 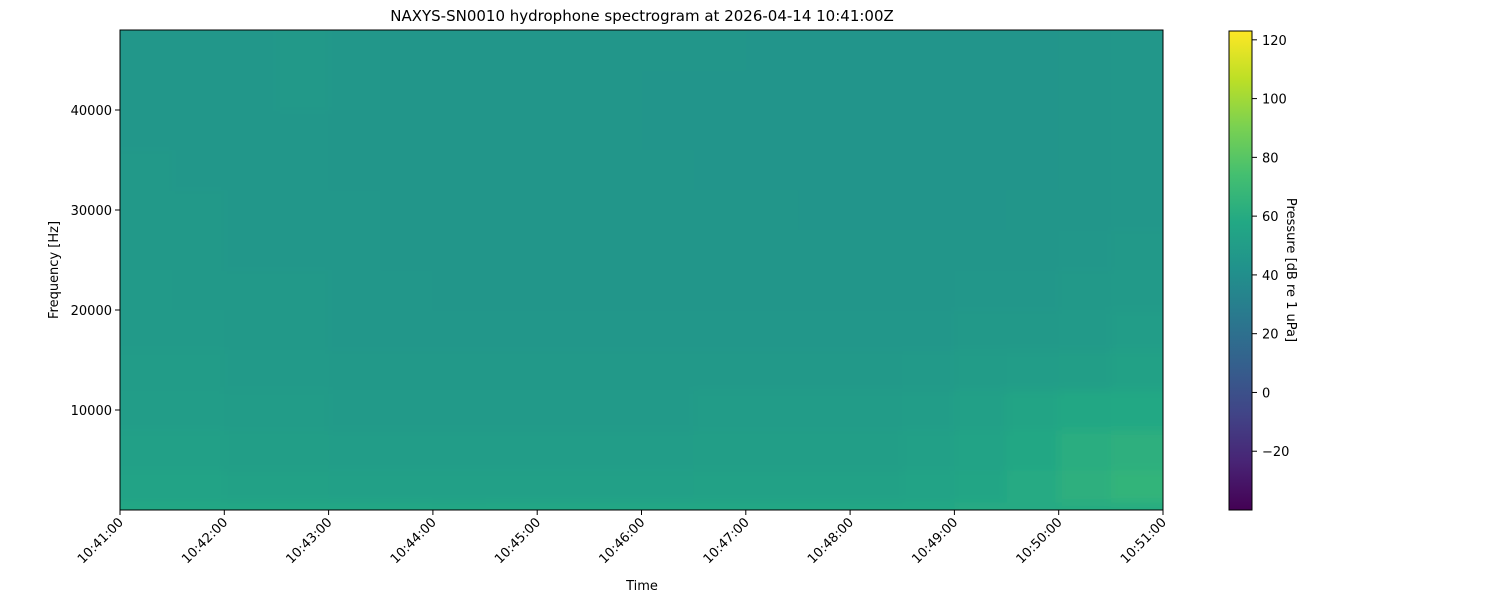 I want to click on x-tick-label: 10:49:00, so click(x=935, y=541).